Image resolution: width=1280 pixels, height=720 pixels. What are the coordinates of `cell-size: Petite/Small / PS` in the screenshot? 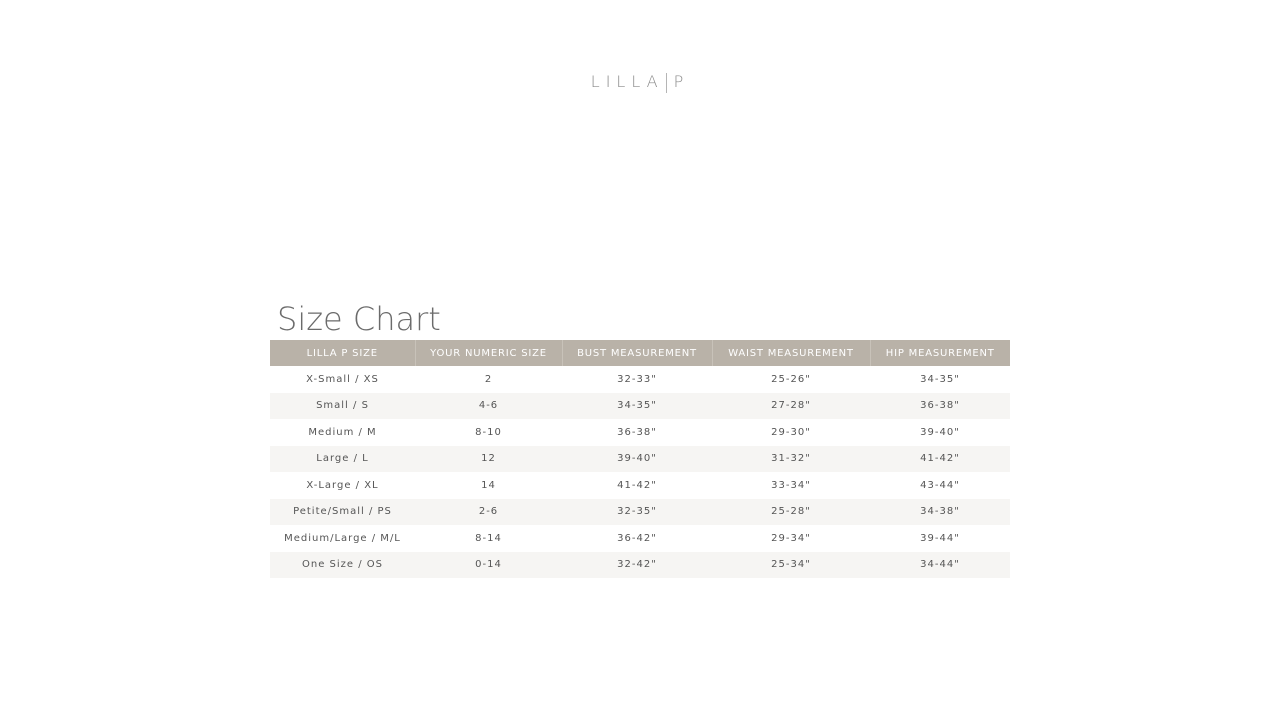 It's located at (342, 511).